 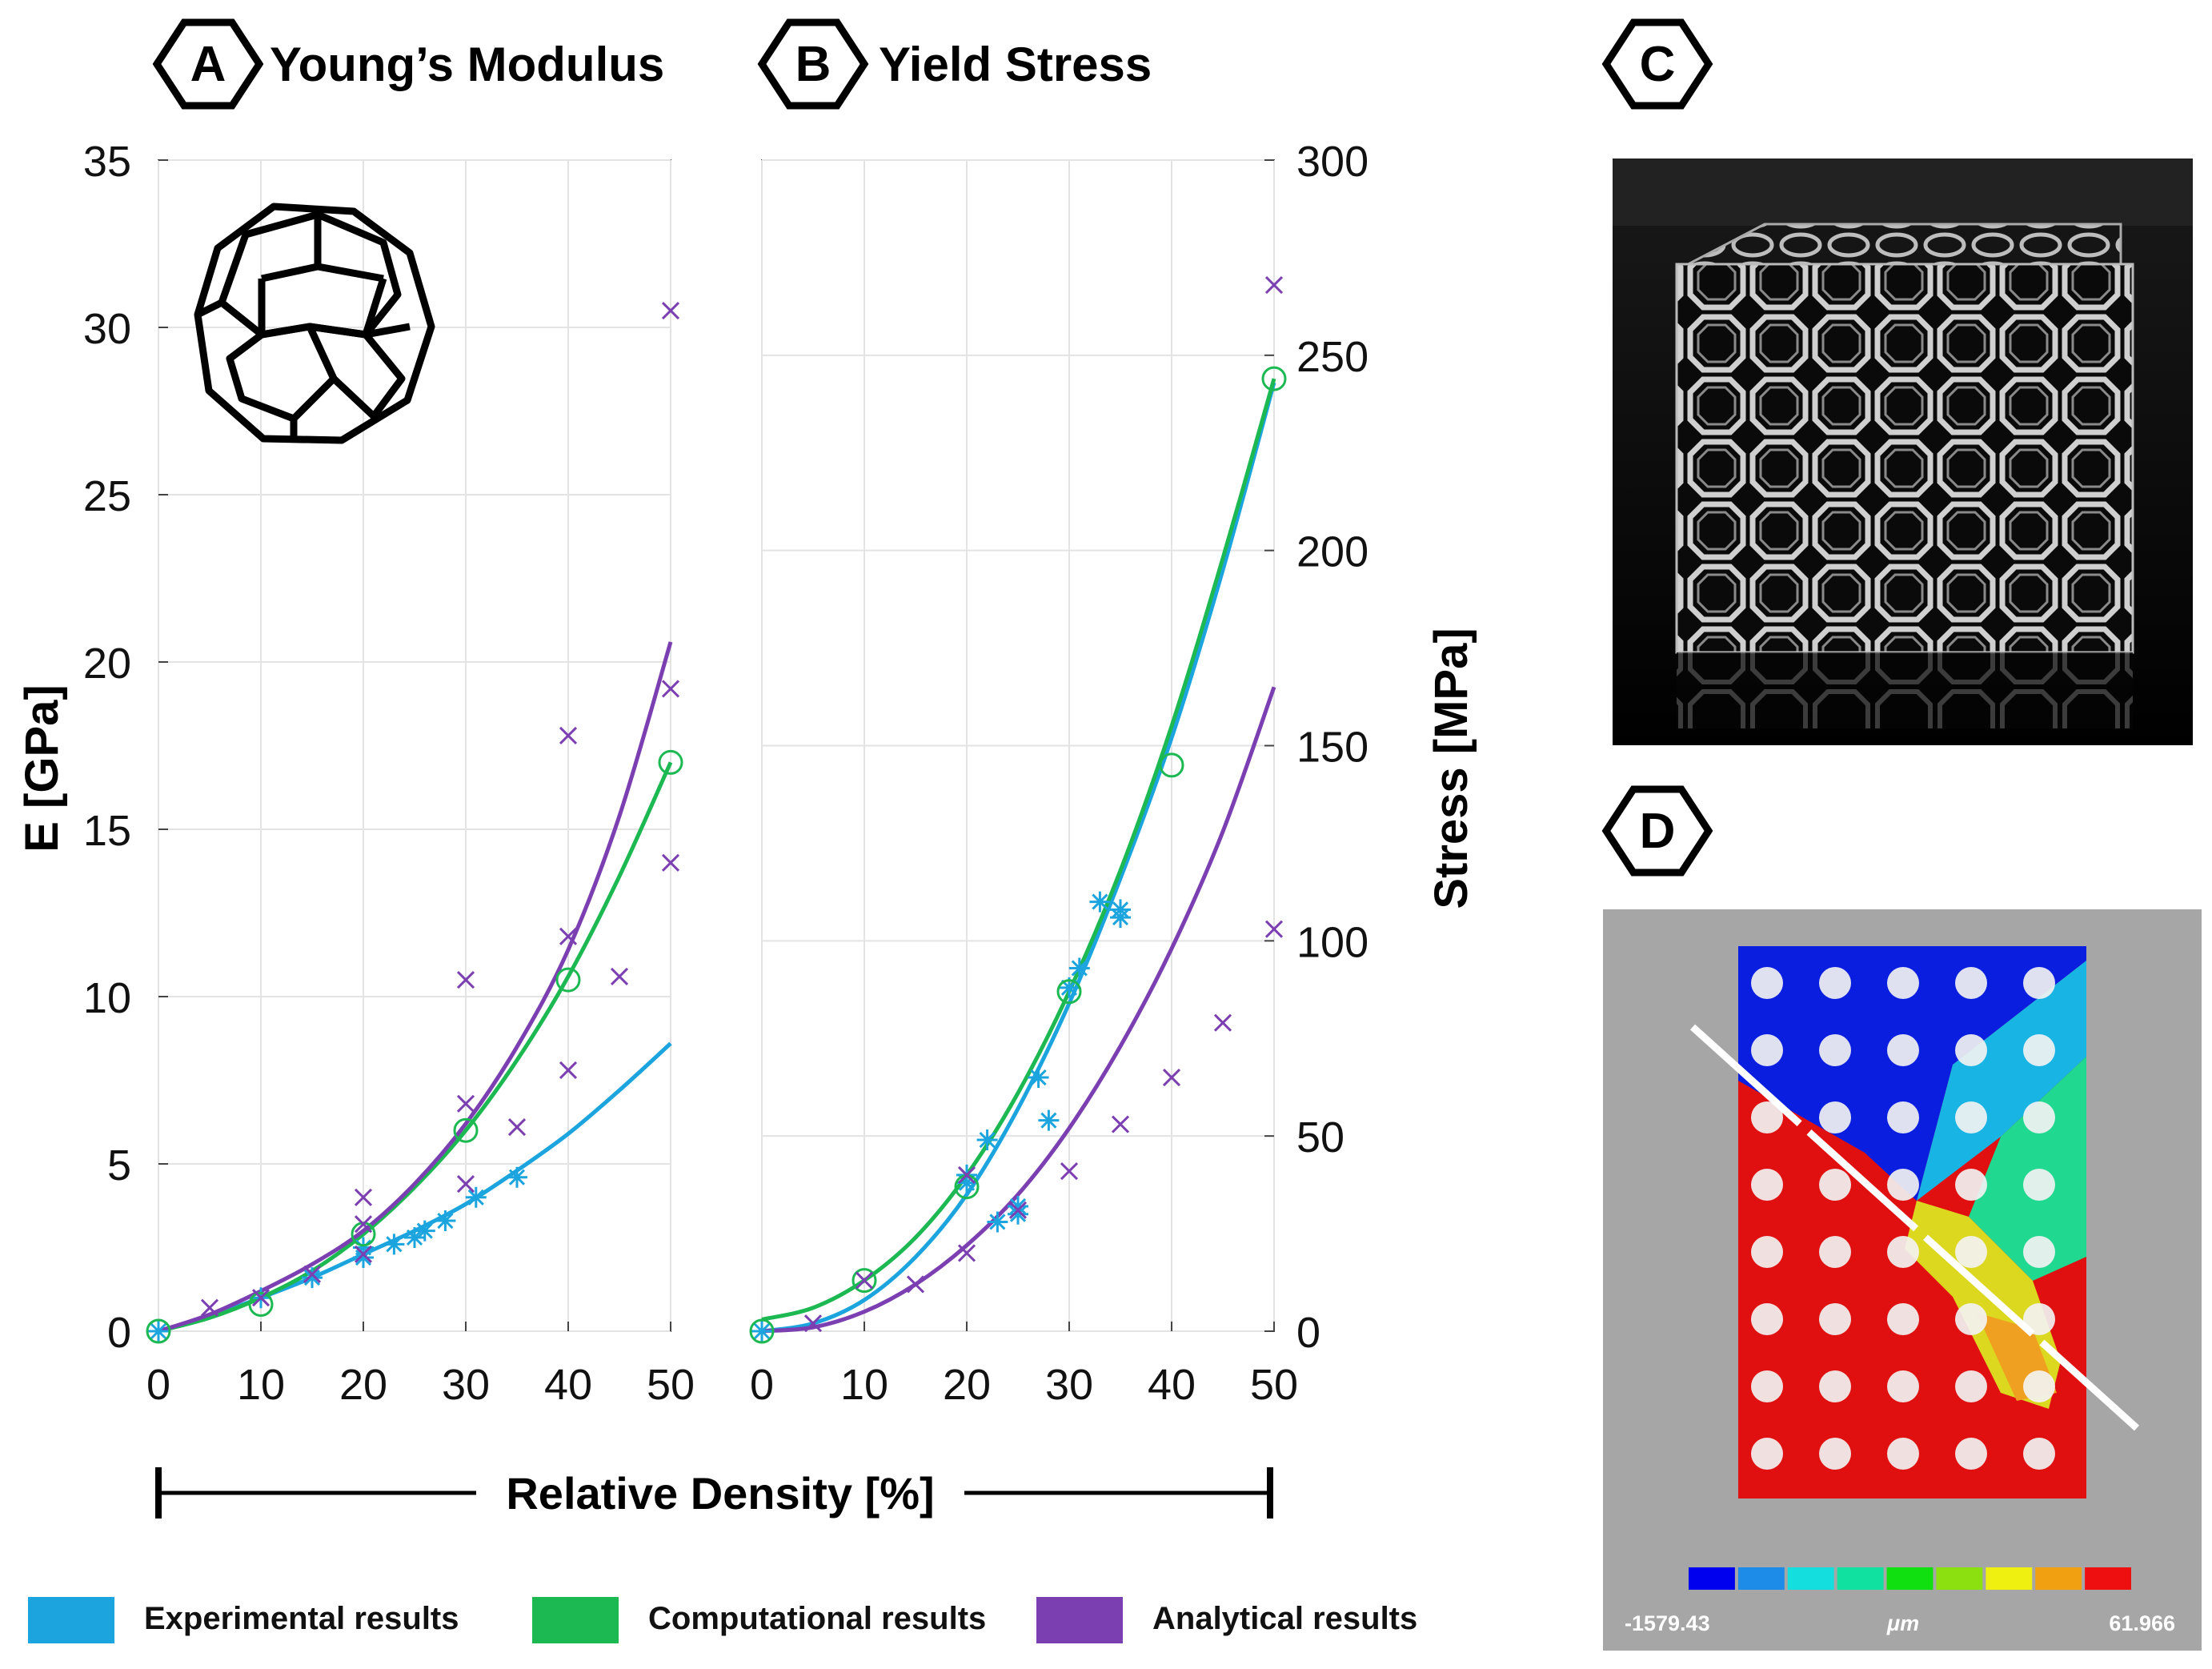 What do you see at coordinates (1015, 64) in the screenshot?
I see `panel-b-title: Yield Stress` at bounding box center [1015, 64].